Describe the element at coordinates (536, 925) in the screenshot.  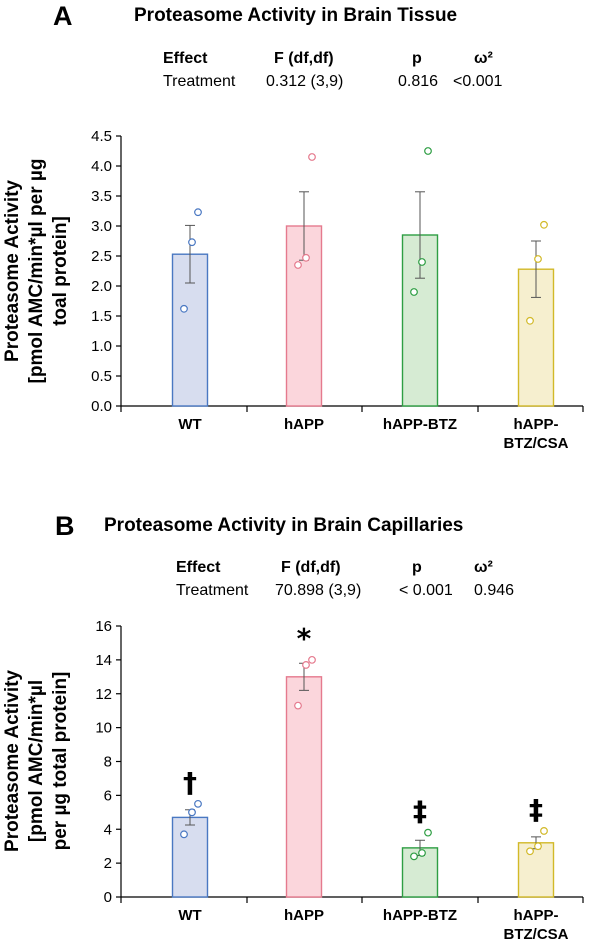
I see `panel-b-category-label: hAPP-BTZ/CSA` at that location.